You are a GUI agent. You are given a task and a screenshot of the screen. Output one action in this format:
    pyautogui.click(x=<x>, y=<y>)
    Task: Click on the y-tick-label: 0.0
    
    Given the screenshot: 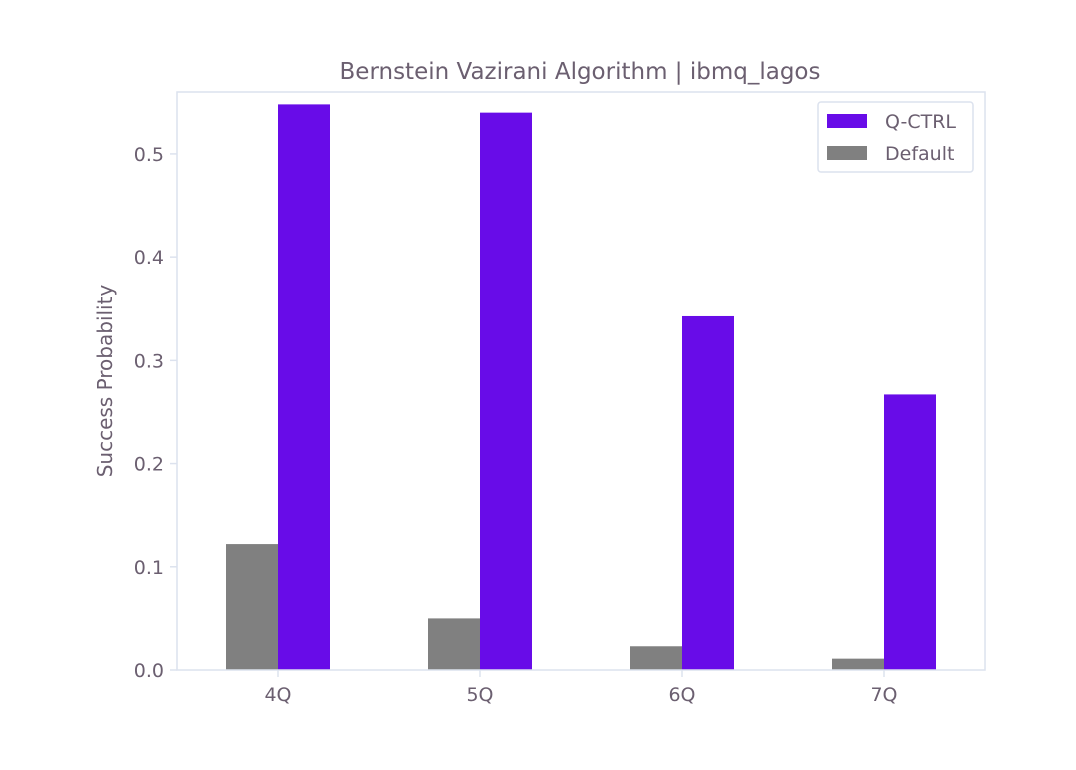 What is the action you would take?
    pyautogui.click(x=149, y=671)
    